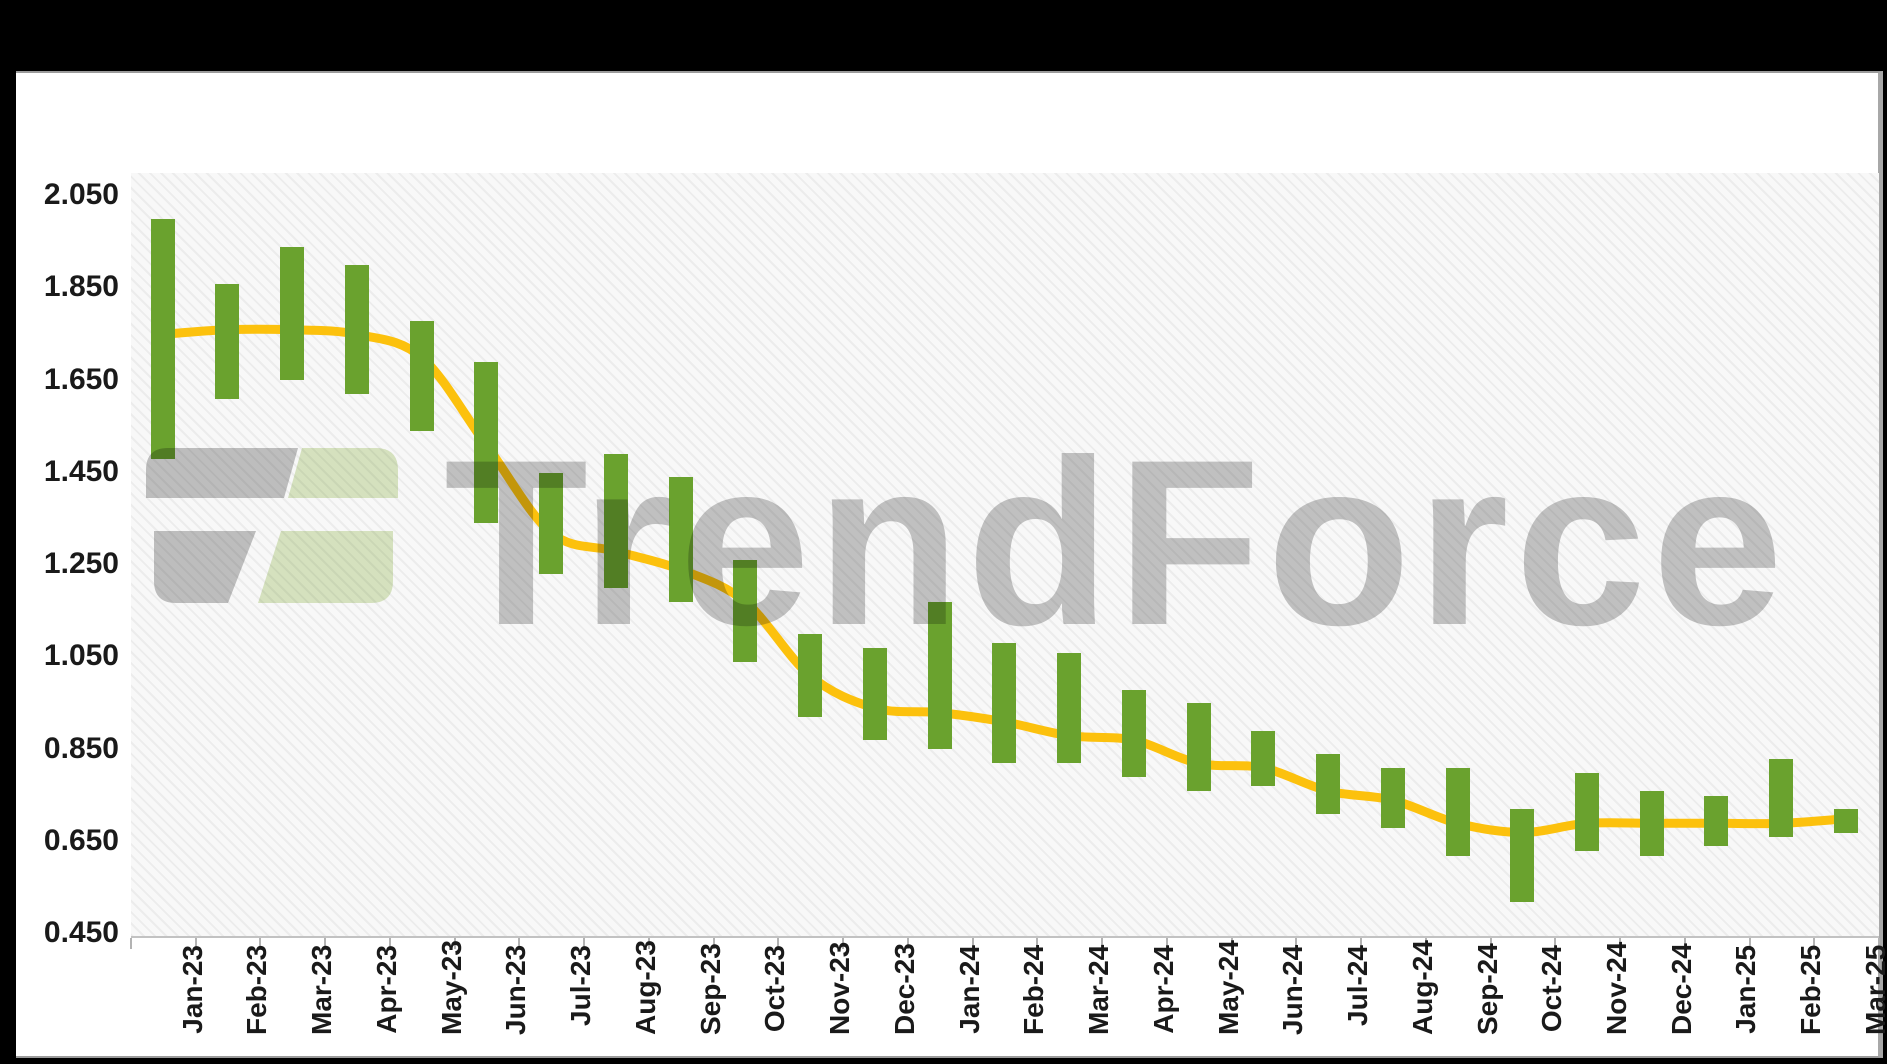  What do you see at coordinates (516, 989) in the screenshot?
I see `x-axis-label-Jun-23: Jun-23` at bounding box center [516, 989].